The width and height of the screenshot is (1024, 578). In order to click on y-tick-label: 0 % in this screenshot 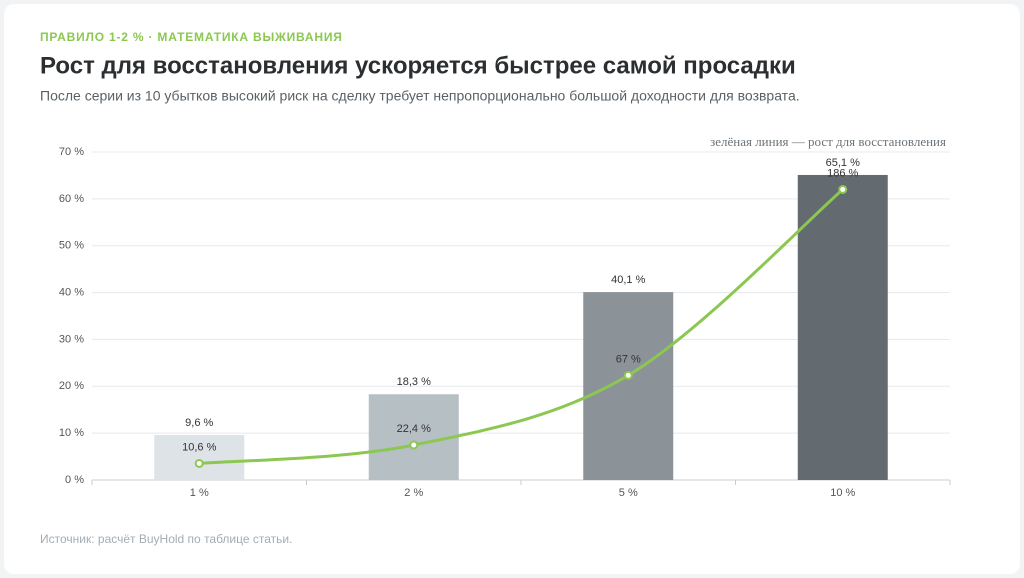, I will do `click(74, 480)`.